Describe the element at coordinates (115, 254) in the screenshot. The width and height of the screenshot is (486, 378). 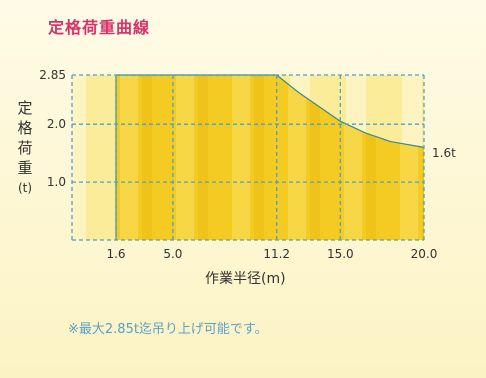
I see `x-tick-label: 1.6` at that location.